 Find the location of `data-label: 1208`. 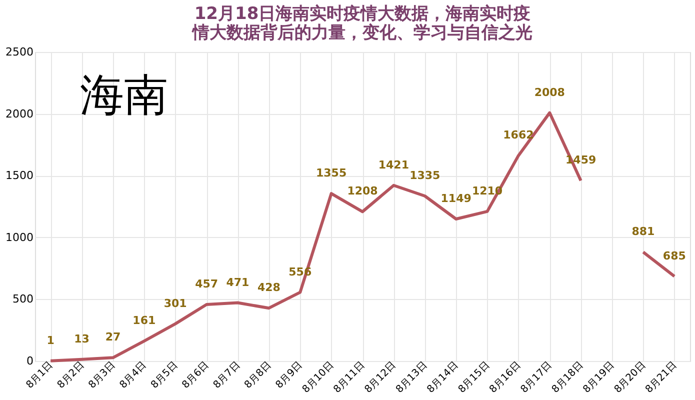

data-label: 1208 is located at coordinates (362, 191).